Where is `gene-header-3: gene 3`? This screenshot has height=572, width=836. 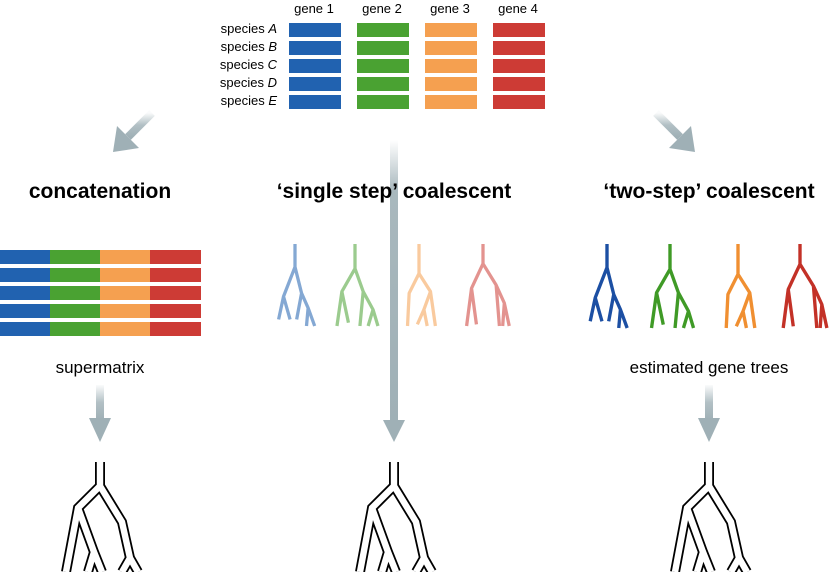 gene-header-3: gene 3 is located at coordinates (450, 8).